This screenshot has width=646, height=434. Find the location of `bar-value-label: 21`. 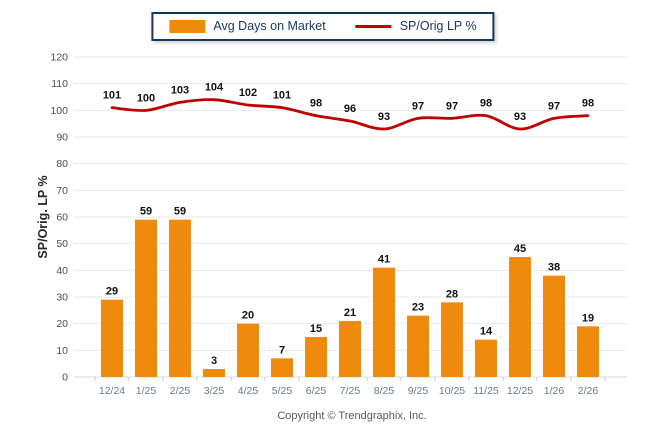

bar-value-label: 21 is located at coordinates (350, 313).